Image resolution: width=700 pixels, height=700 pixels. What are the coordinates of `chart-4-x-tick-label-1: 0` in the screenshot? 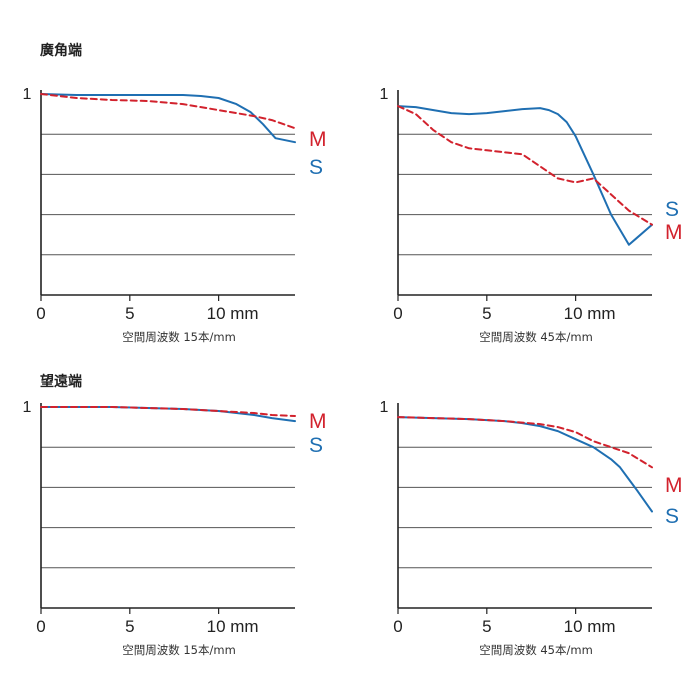 It's located at (397, 626).